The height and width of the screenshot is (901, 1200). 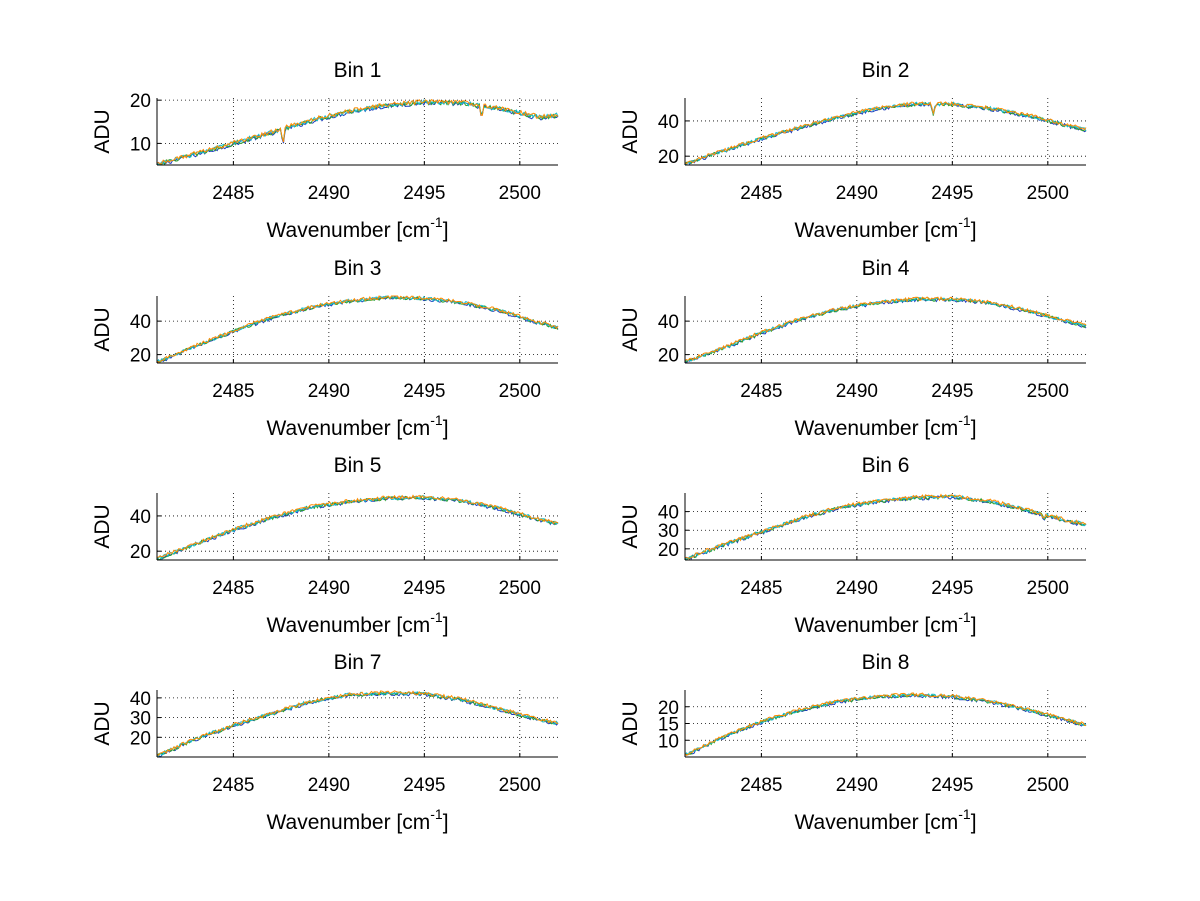 What do you see at coordinates (668, 741) in the screenshot?
I see `y-tick-label: 10` at bounding box center [668, 741].